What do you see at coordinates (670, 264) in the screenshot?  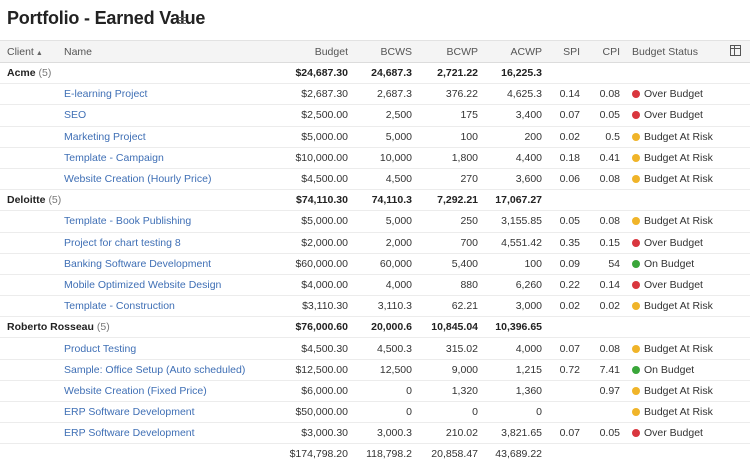 I see `budget-status: On Budget` at bounding box center [670, 264].